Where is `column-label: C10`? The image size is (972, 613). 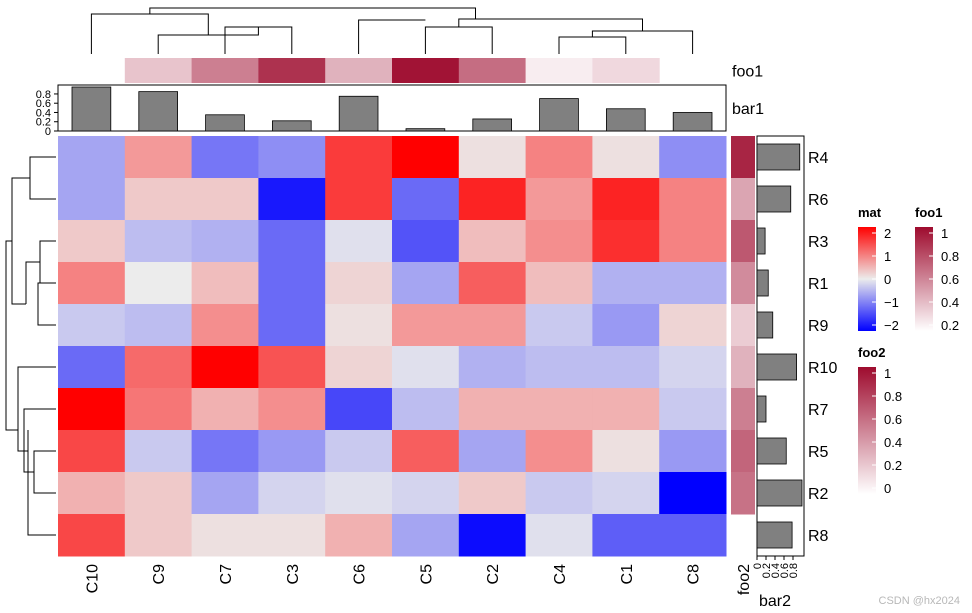
column-label: C10 is located at coordinates (92, 578).